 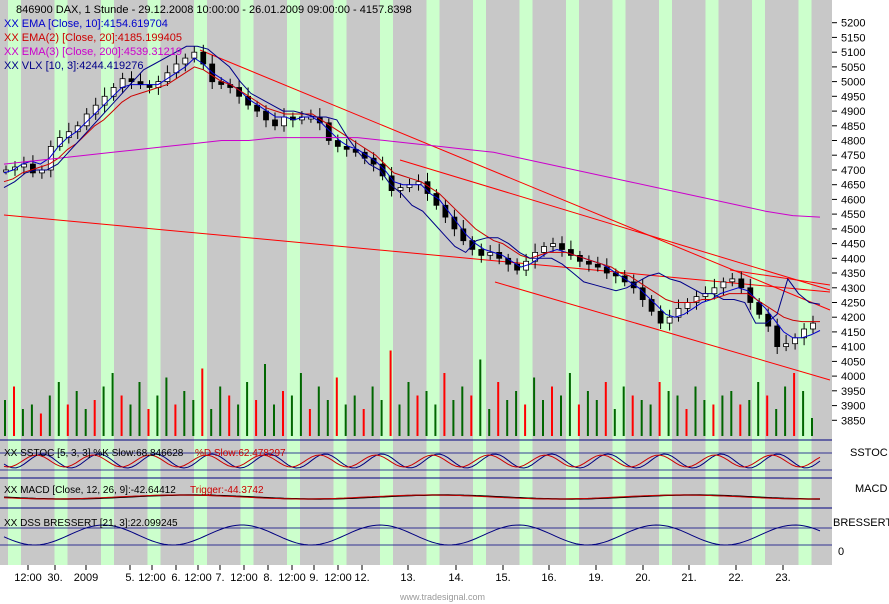 What do you see at coordinates (853, 53) in the screenshot?
I see `price-tick-label: 5100` at bounding box center [853, 53].